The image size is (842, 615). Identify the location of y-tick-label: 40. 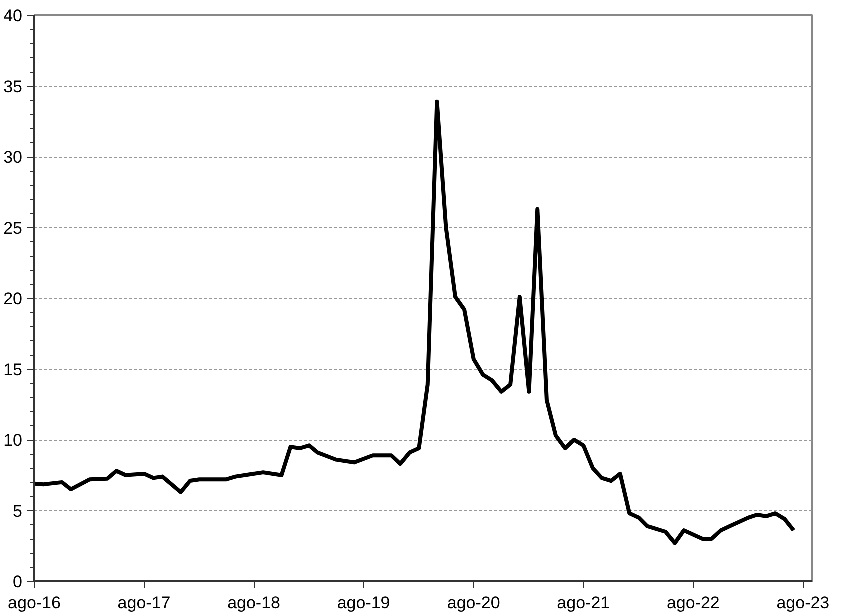
(13, 16).